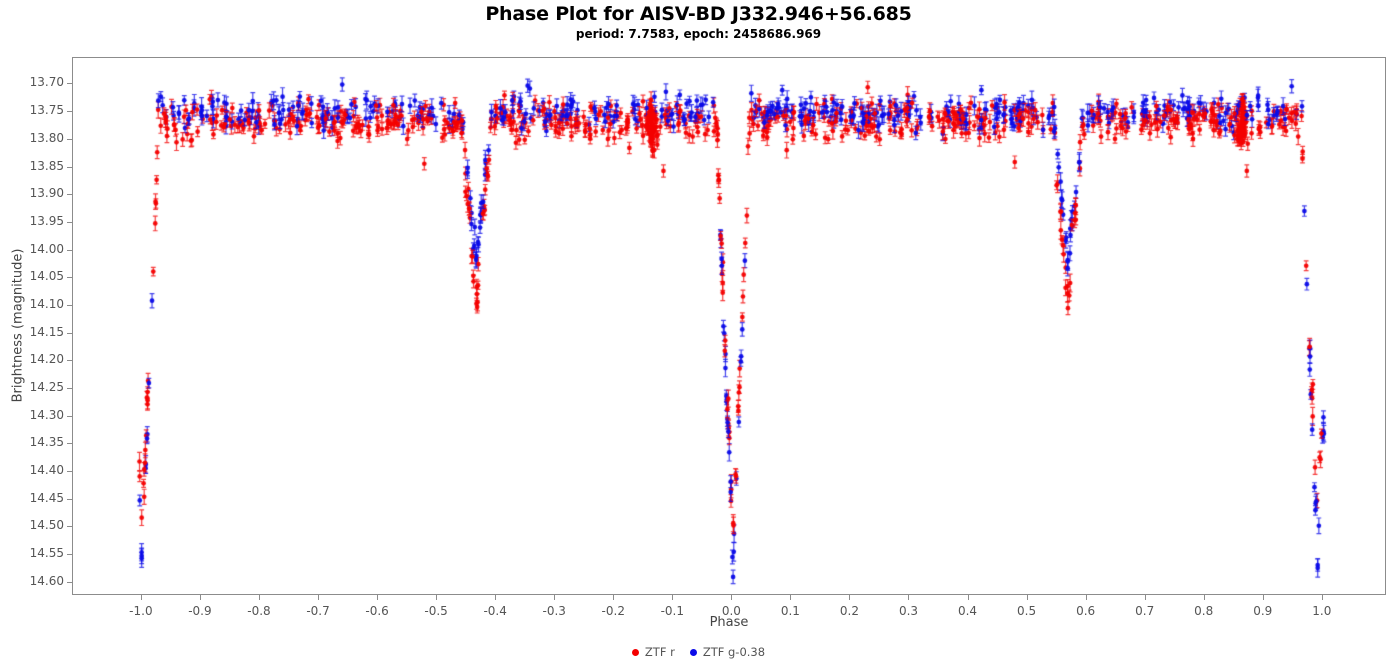 Image resolution: width=1397 pixels, height=667 pixels. I want to click on y-tick-label: 13.85, so click(46, 165).